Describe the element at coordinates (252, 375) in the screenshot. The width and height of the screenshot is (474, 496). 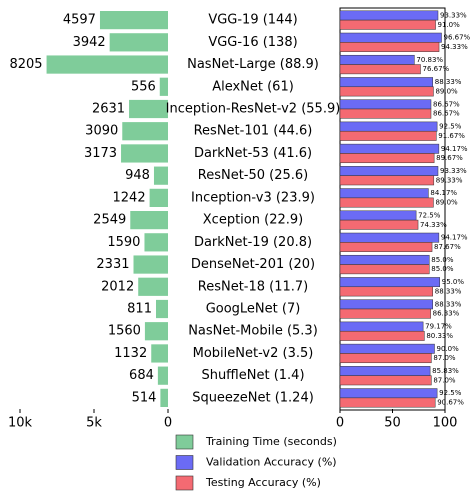
I see `category-label: ShuffleNet (1.4)` at that location.